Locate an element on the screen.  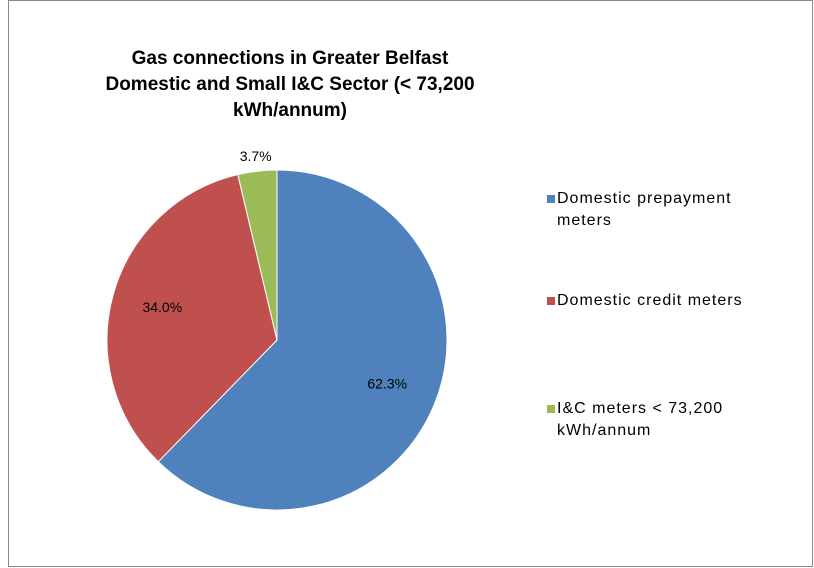
data-label: 62.3% is located at coordinates (387, 384).